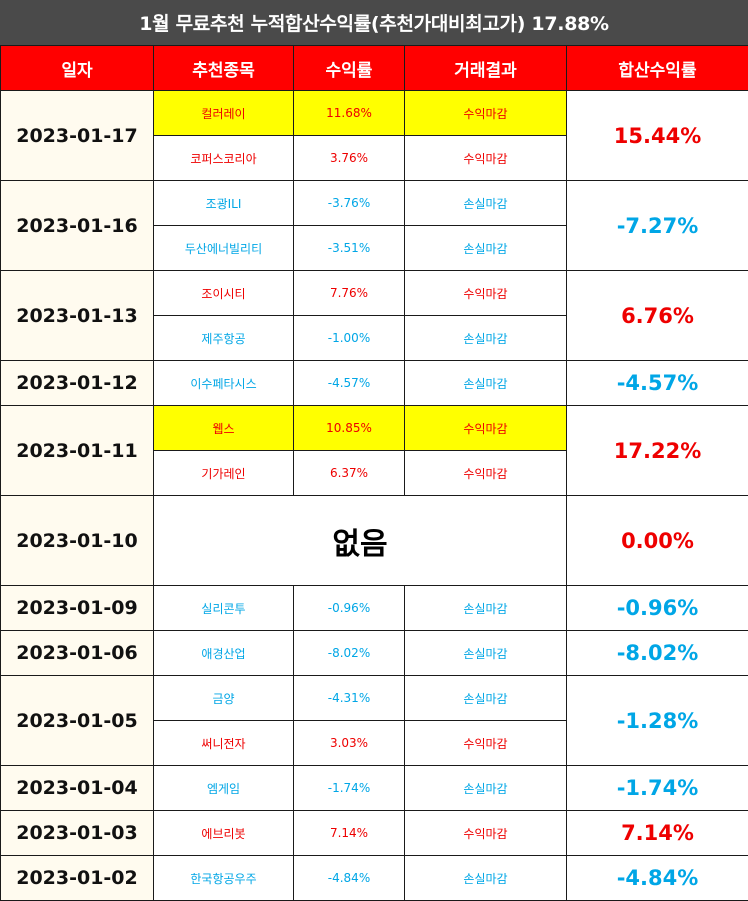  What do you see at coordinates (349, 158) in the screenshot?
I see `stock-return-rate: 3.76%` at bounding box center [349, 158].